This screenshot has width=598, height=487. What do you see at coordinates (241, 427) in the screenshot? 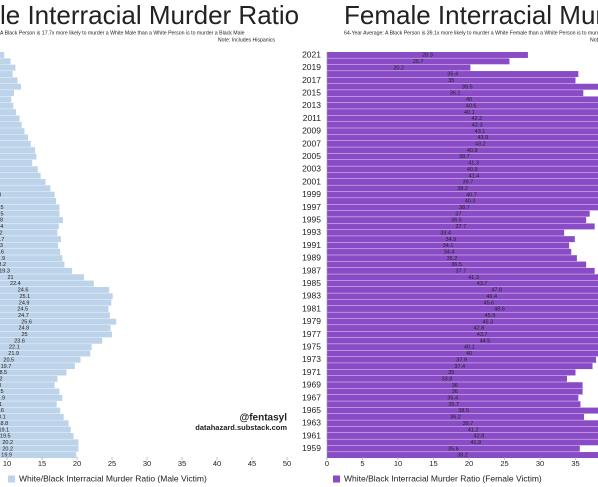
I see `annotation: datahazard.substack.com` at bounding box center [241, 427].